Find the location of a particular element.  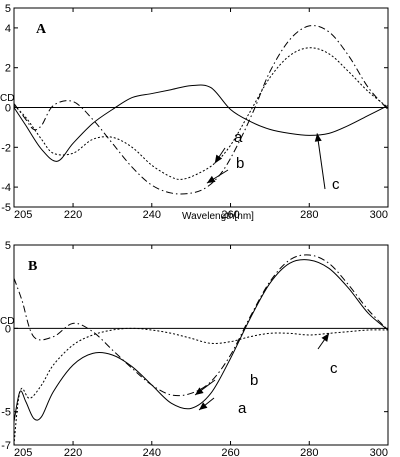

panel-a-annotation-c-arrow is located at coordinates (321, 161).